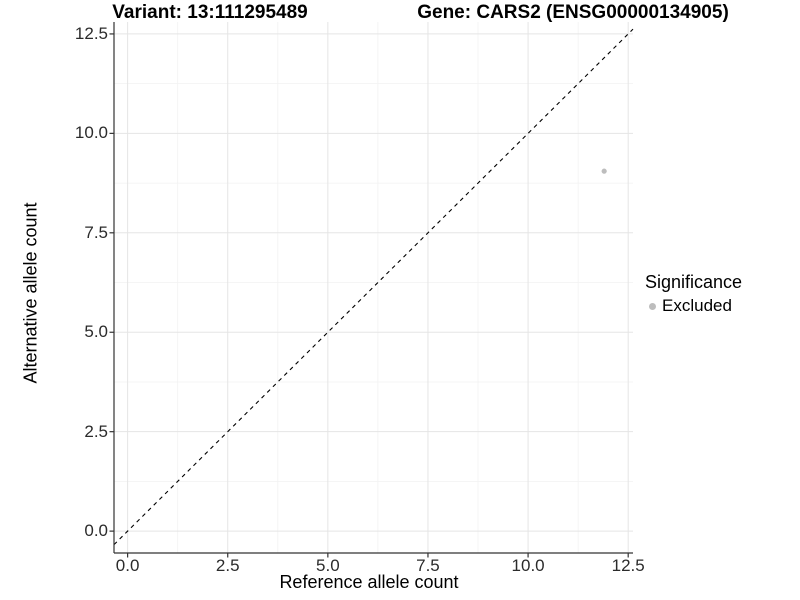 Image resolution: width=800 pixels, height=600 pixels. What do you see at coordinates (127, 565) in the screenshot?
I see `x-tick-label: 0.0` at bounding box center [127, 565].